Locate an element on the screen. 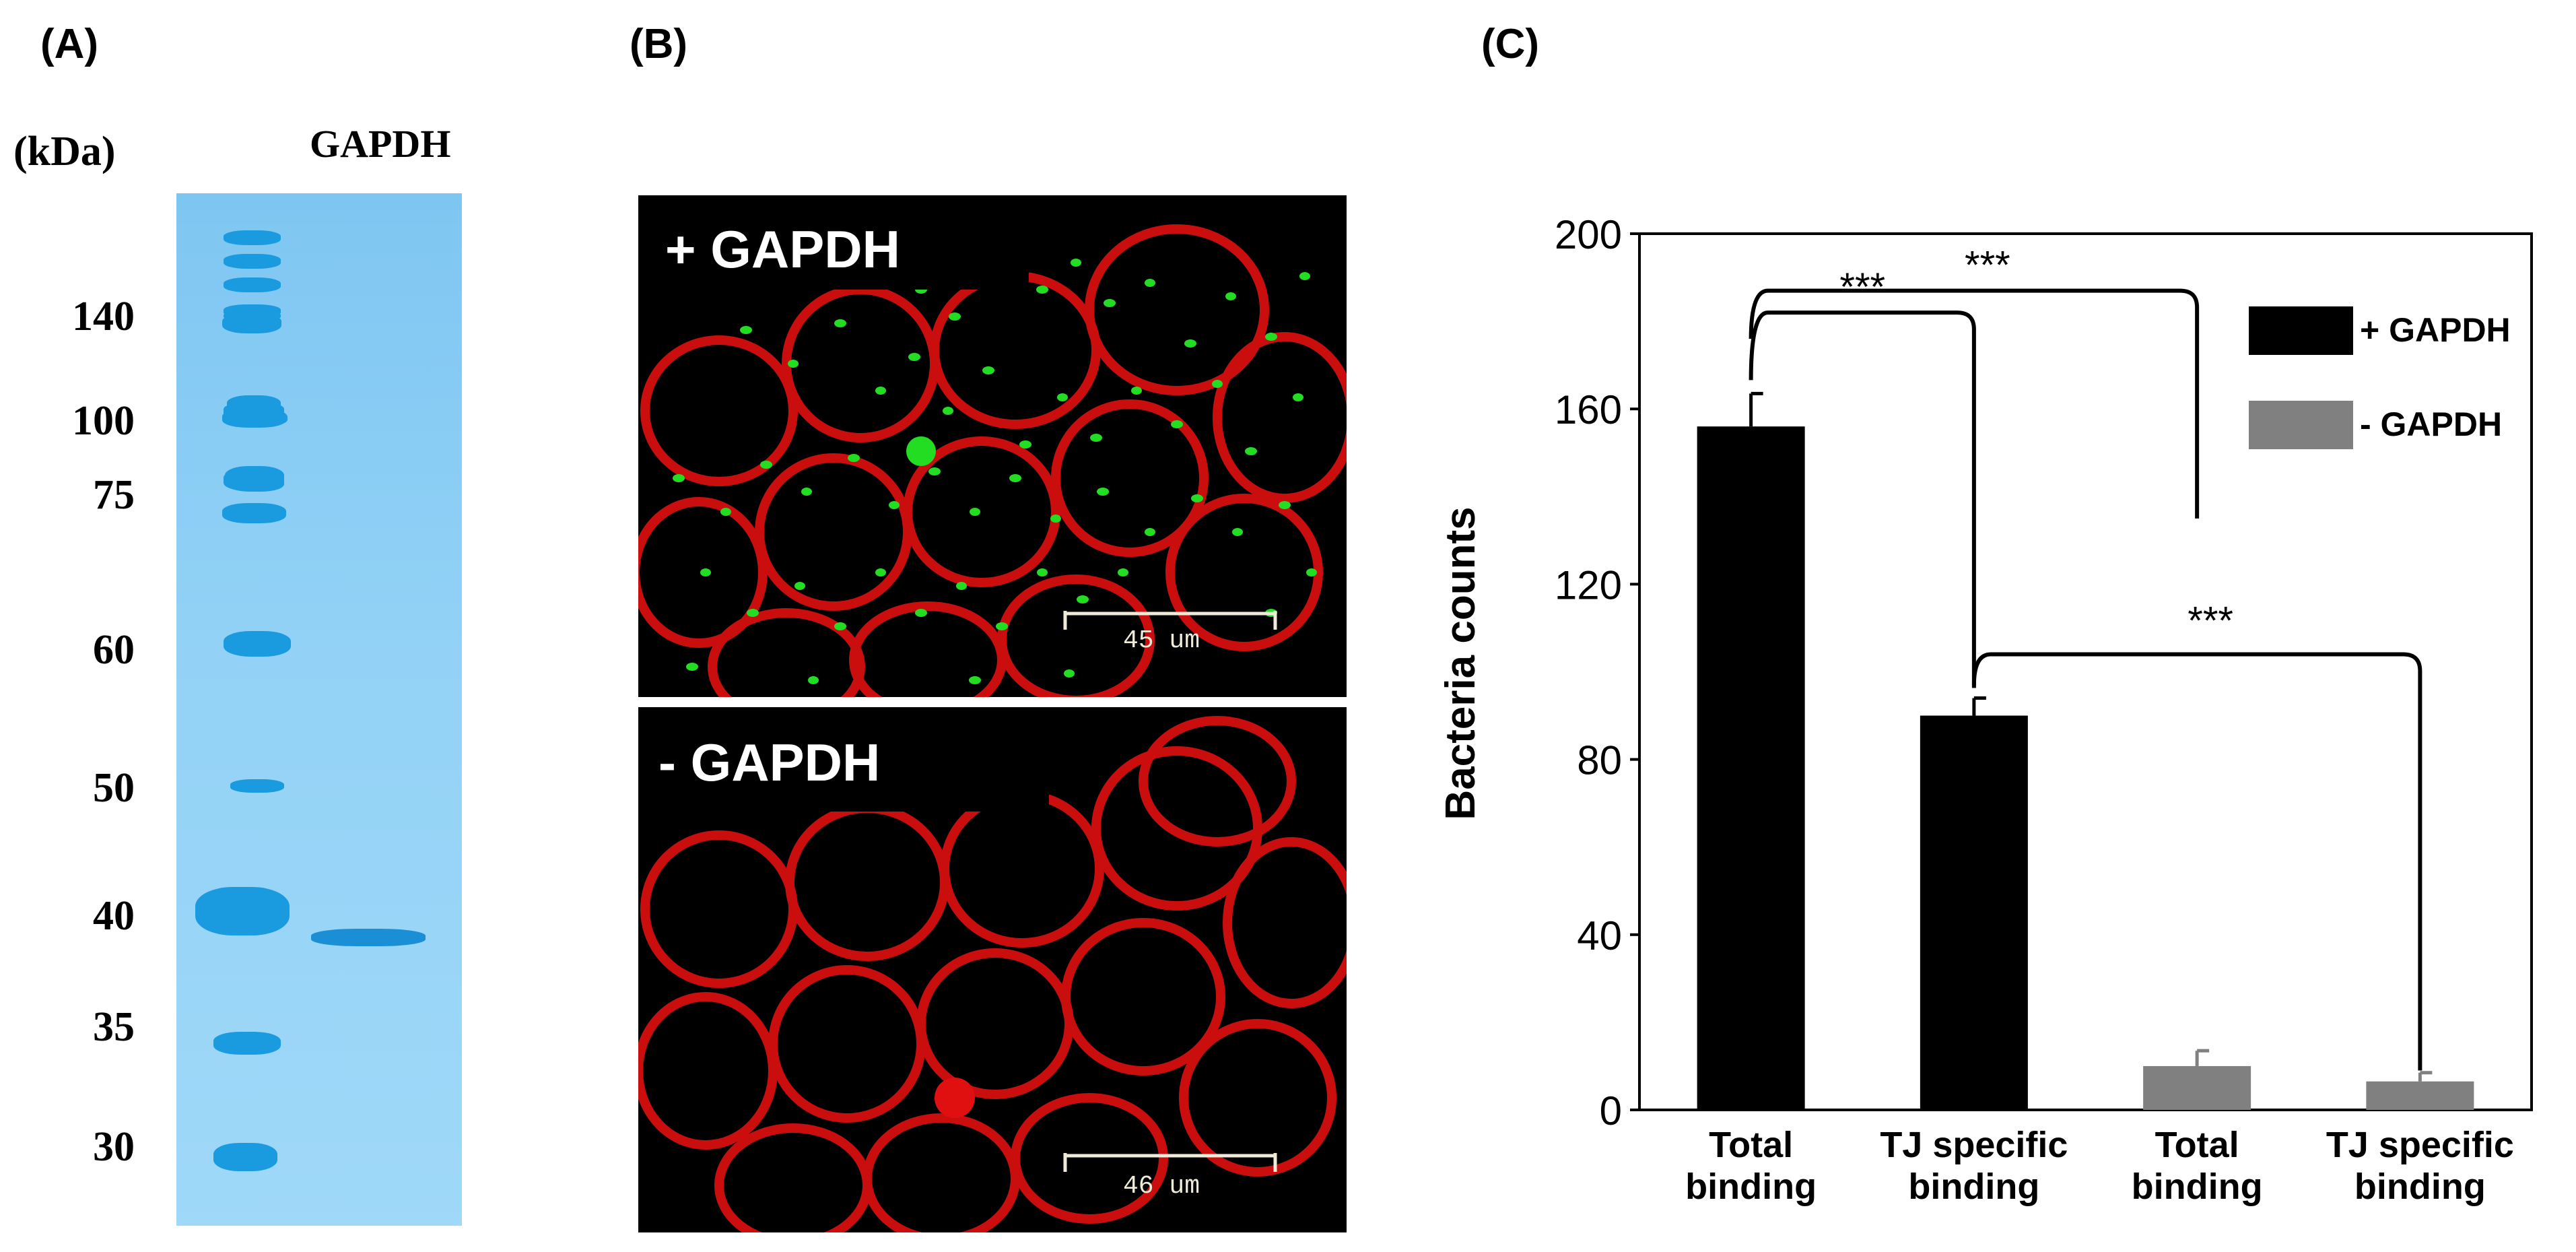 The image size is (2576, 1252). kda-unit-label: (kDa) is located at coordinates (64, 151).